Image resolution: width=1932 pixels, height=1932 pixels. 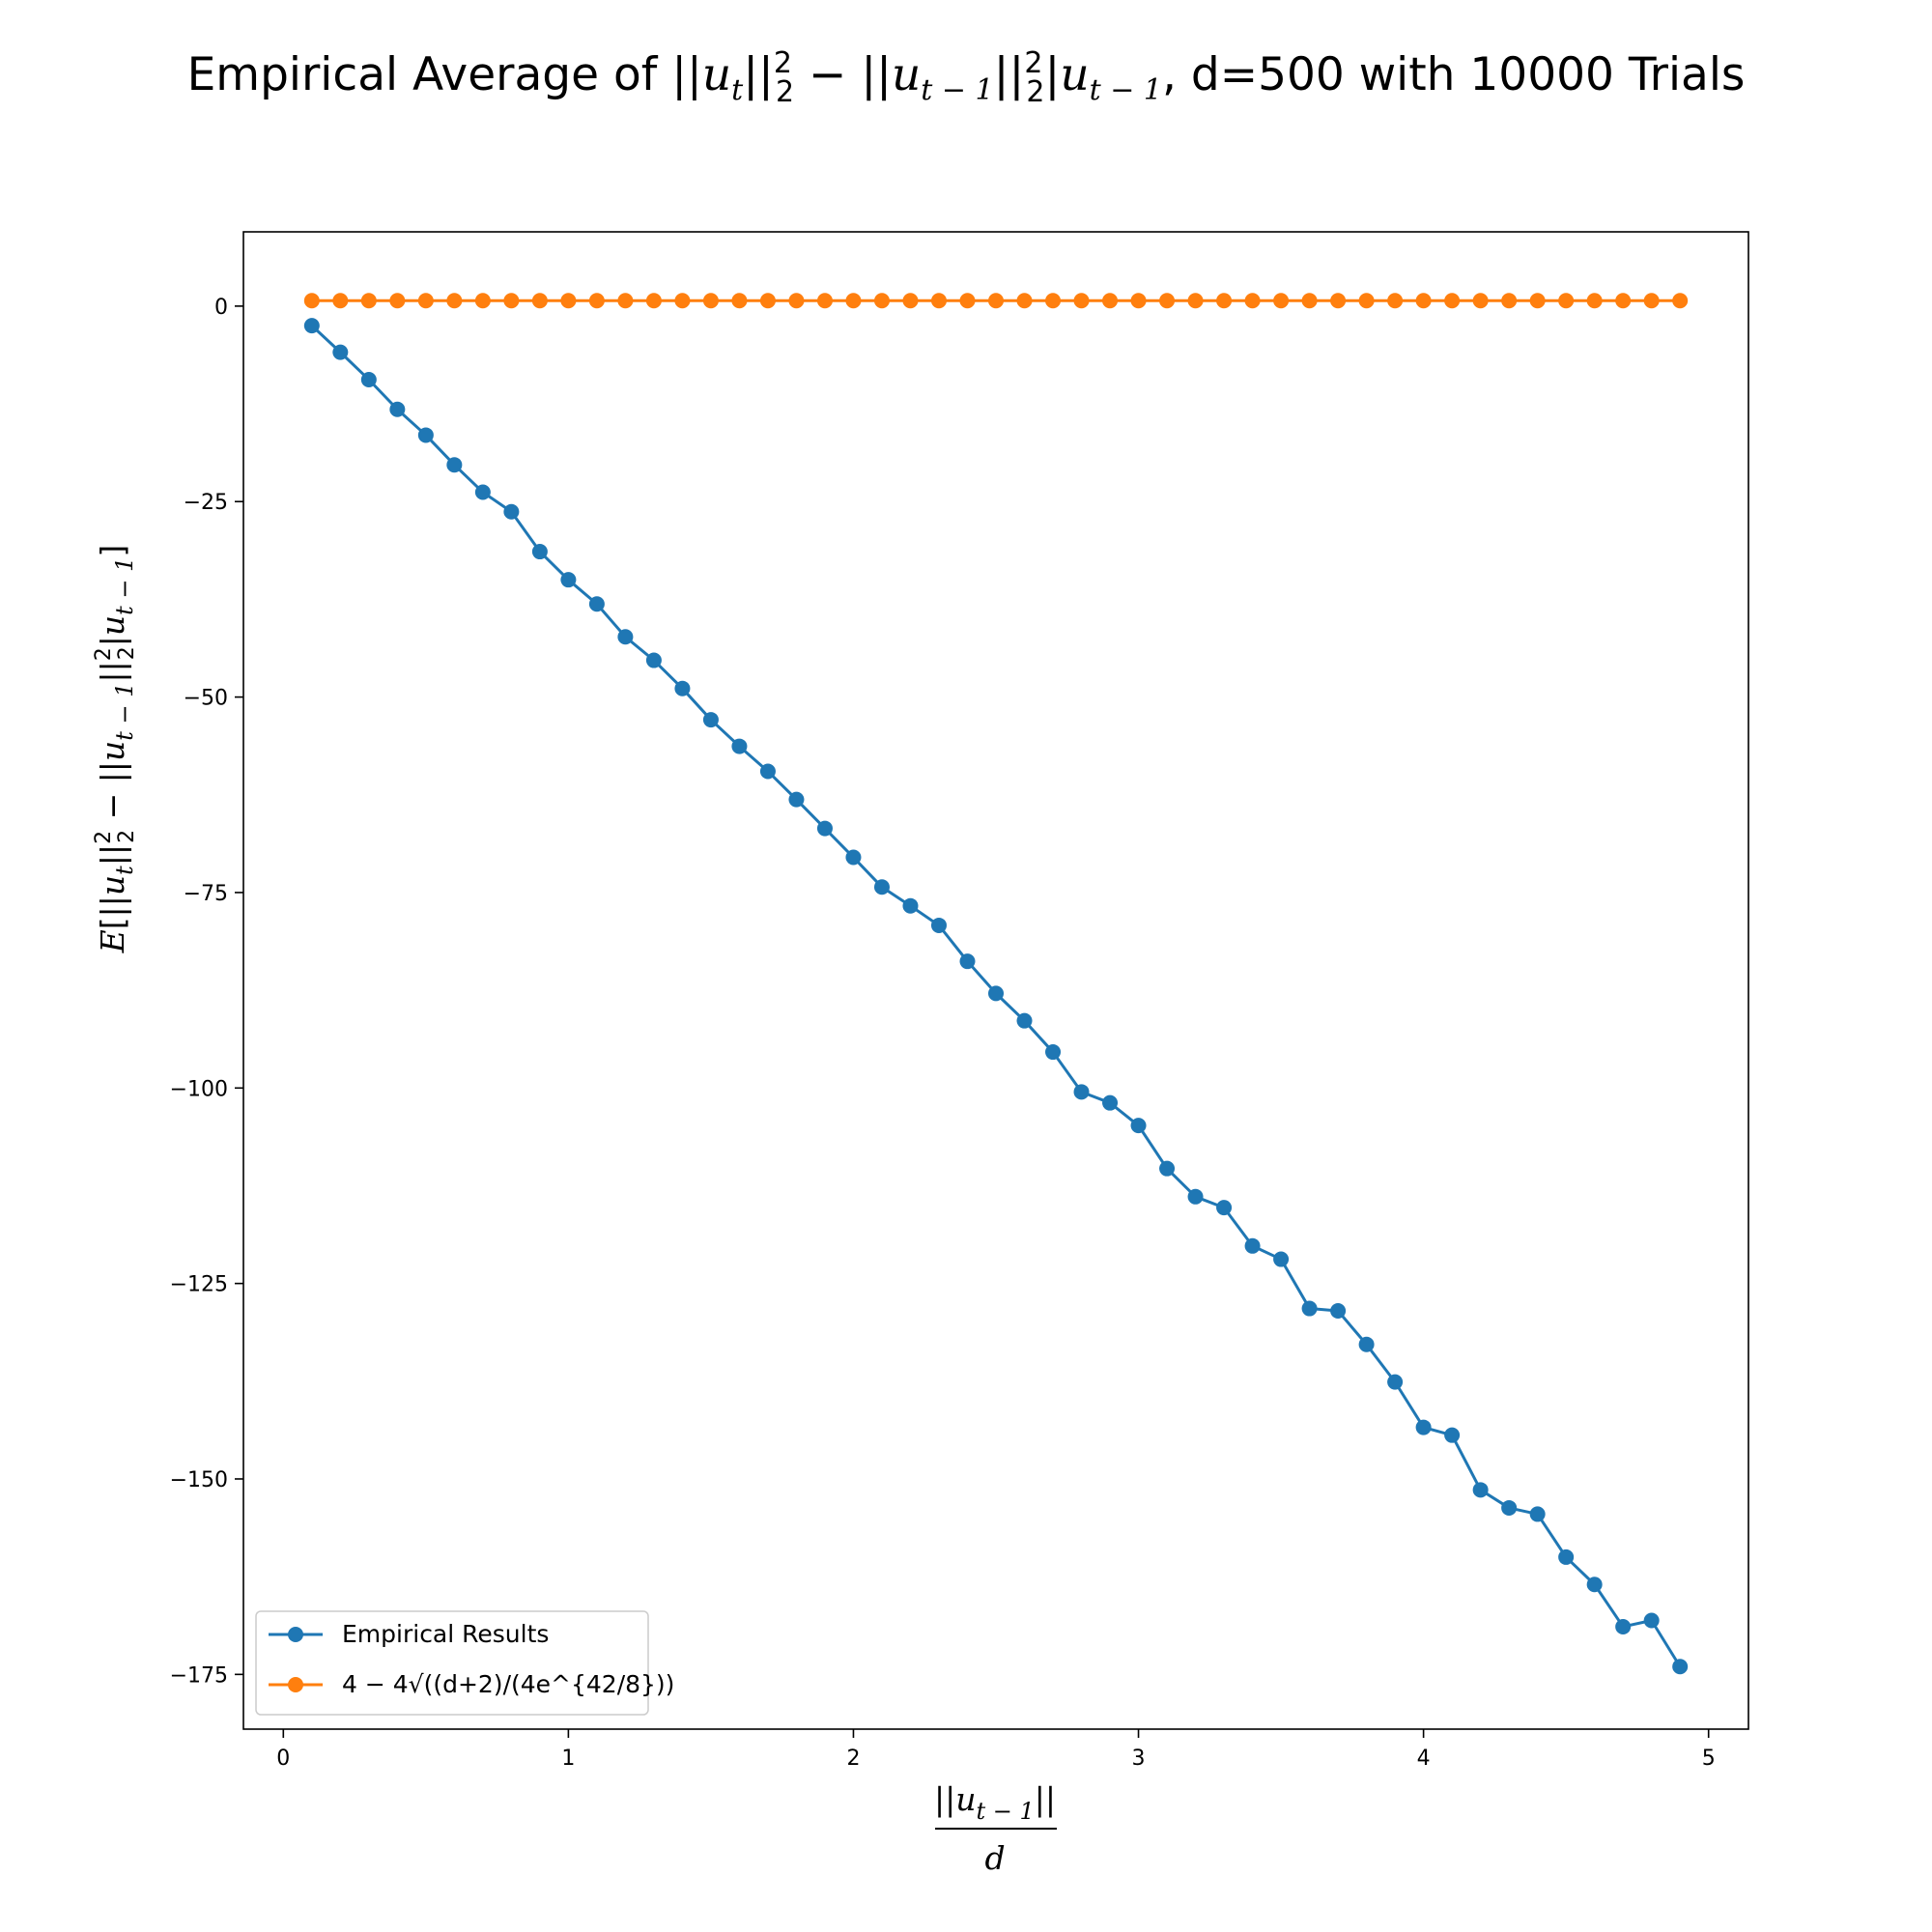 What do you see at coordinates (283, 1759) in the screenshot?
I see `x-tick-label: 0` at bounding box center [283, 1759].